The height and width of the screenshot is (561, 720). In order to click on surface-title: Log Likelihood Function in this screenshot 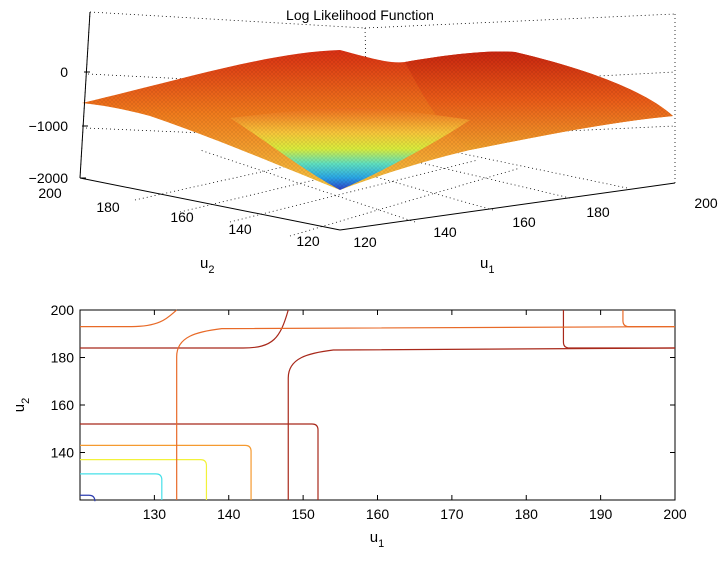, I will do `click(360, 15)`.